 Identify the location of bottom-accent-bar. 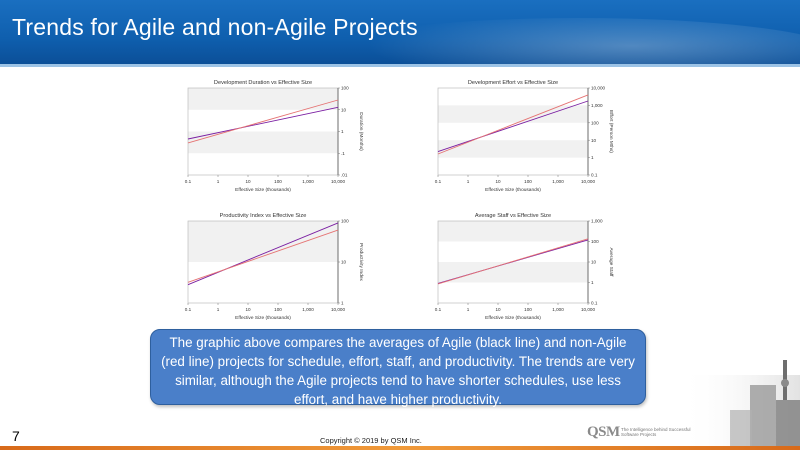
(400, 448).